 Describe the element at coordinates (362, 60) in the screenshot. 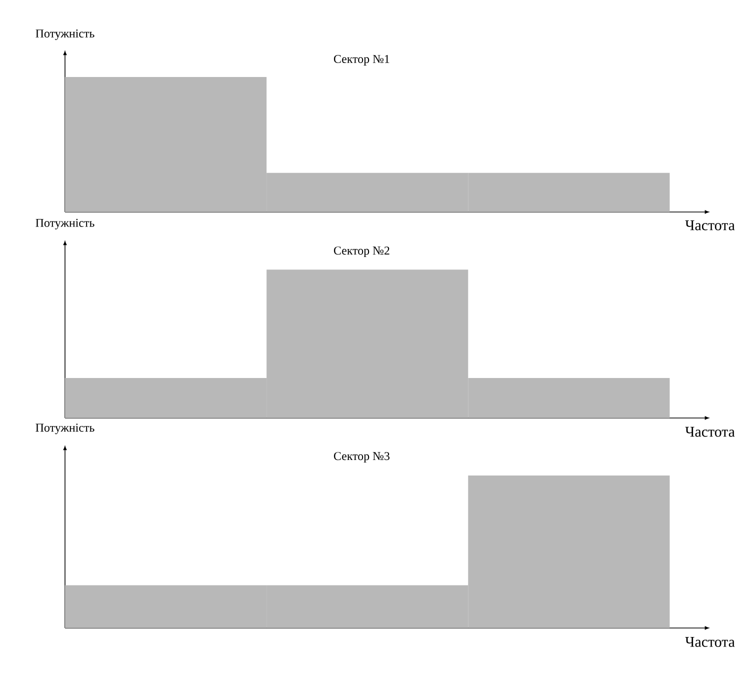

I see `chart-title: Сектор №1` at that location.